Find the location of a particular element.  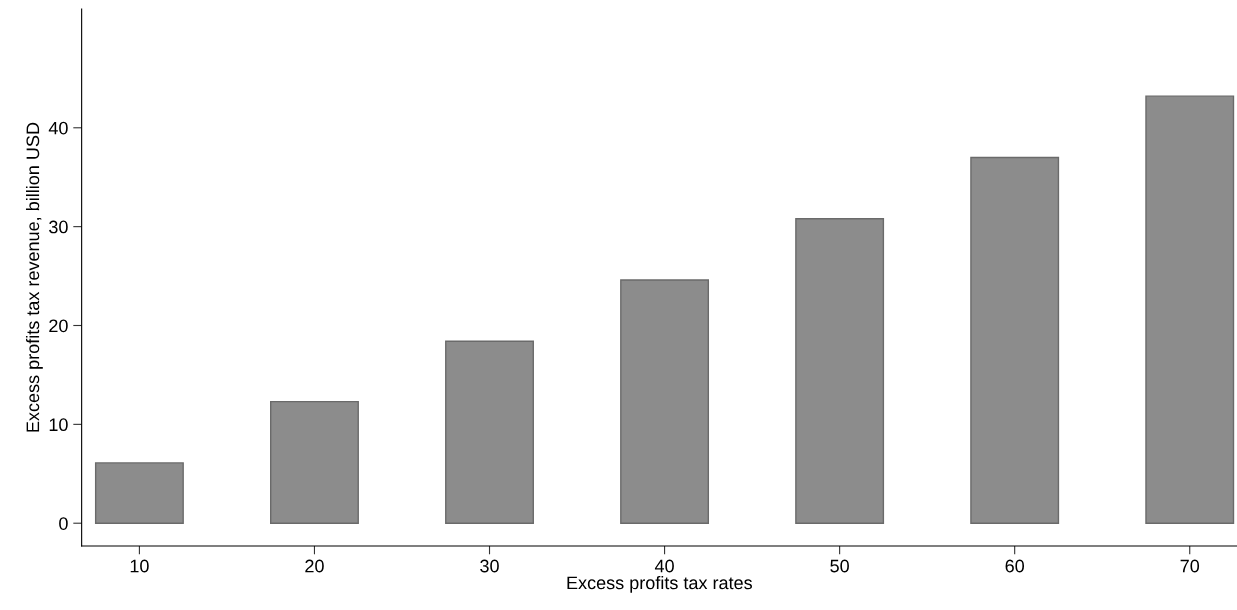

x-axis-title: Excess profits tax rates is located at coordinates (659, 584).